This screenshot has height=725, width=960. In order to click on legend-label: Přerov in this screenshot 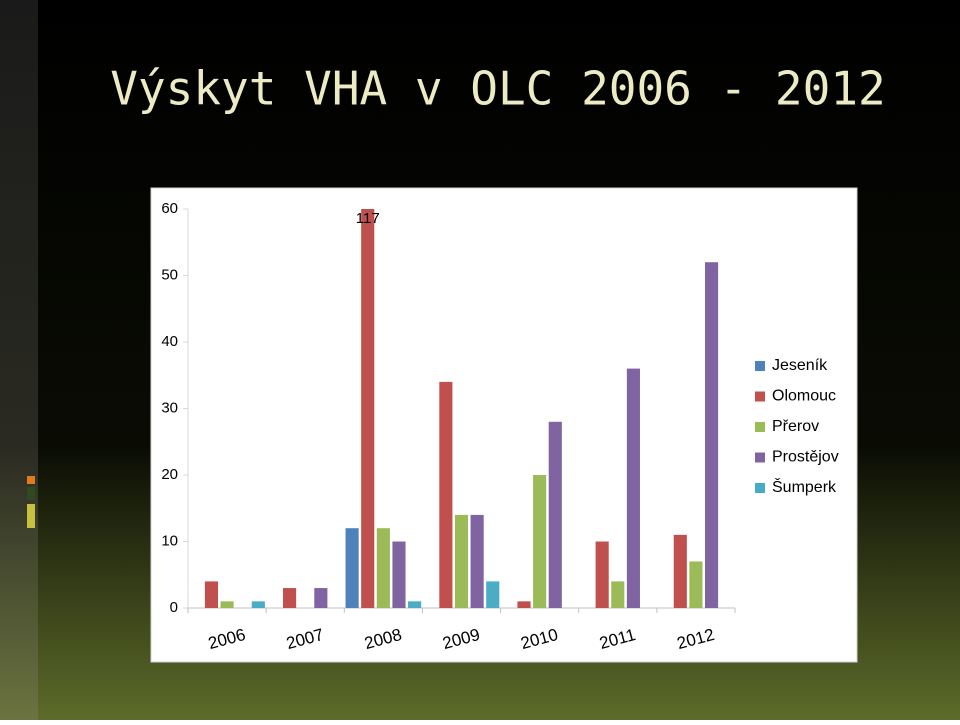, I will do `click(795, 426)`.